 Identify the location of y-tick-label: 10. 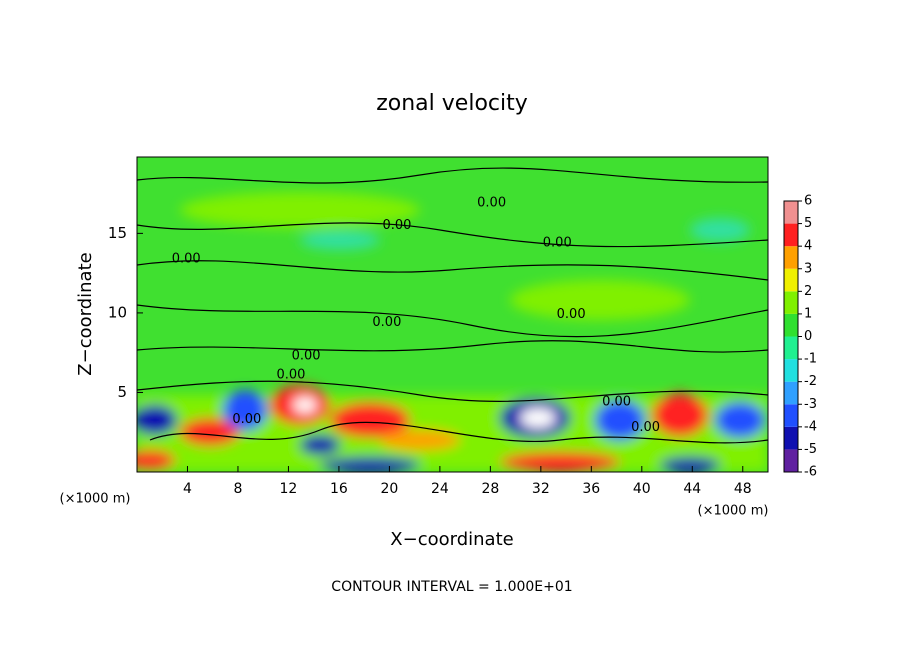
(117, 312).